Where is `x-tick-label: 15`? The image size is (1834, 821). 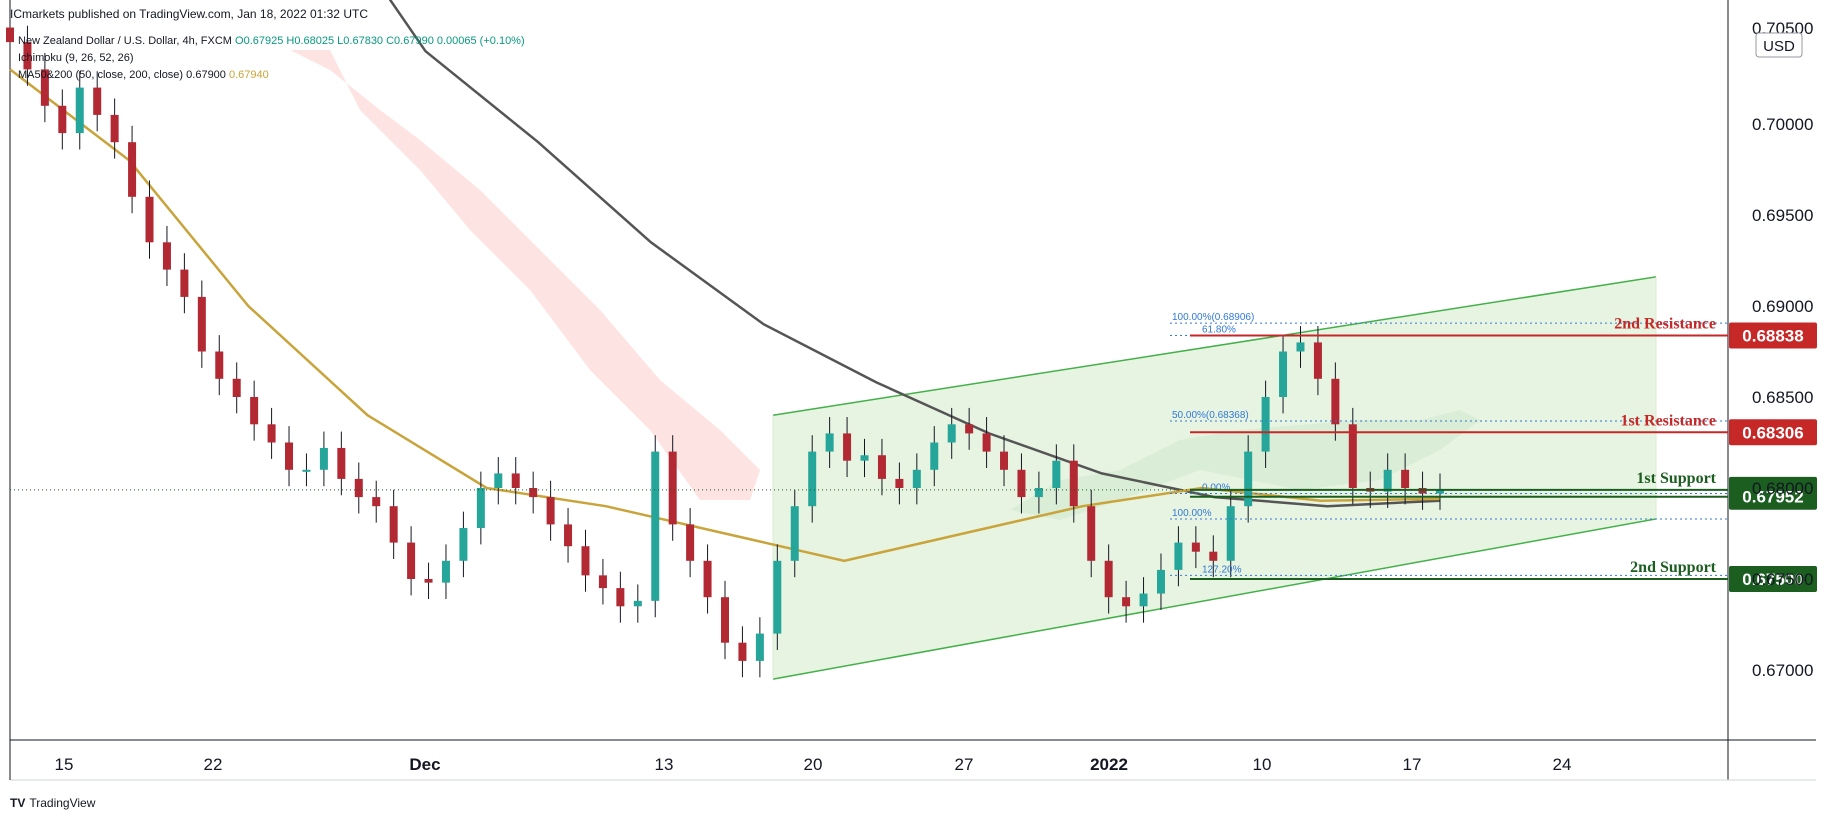
x-tick-label: 15 is located at coordinates (64, 764).